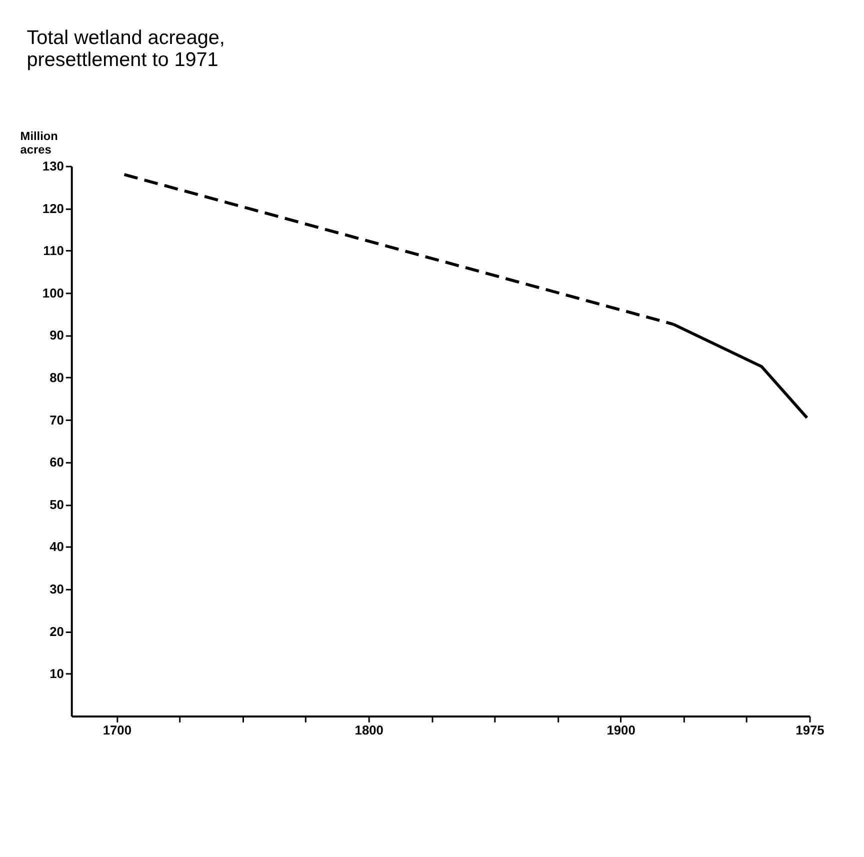  Describe the element at coordinates (57, 335) in the screenshot. I see `y-tick-label: 90` at that location.